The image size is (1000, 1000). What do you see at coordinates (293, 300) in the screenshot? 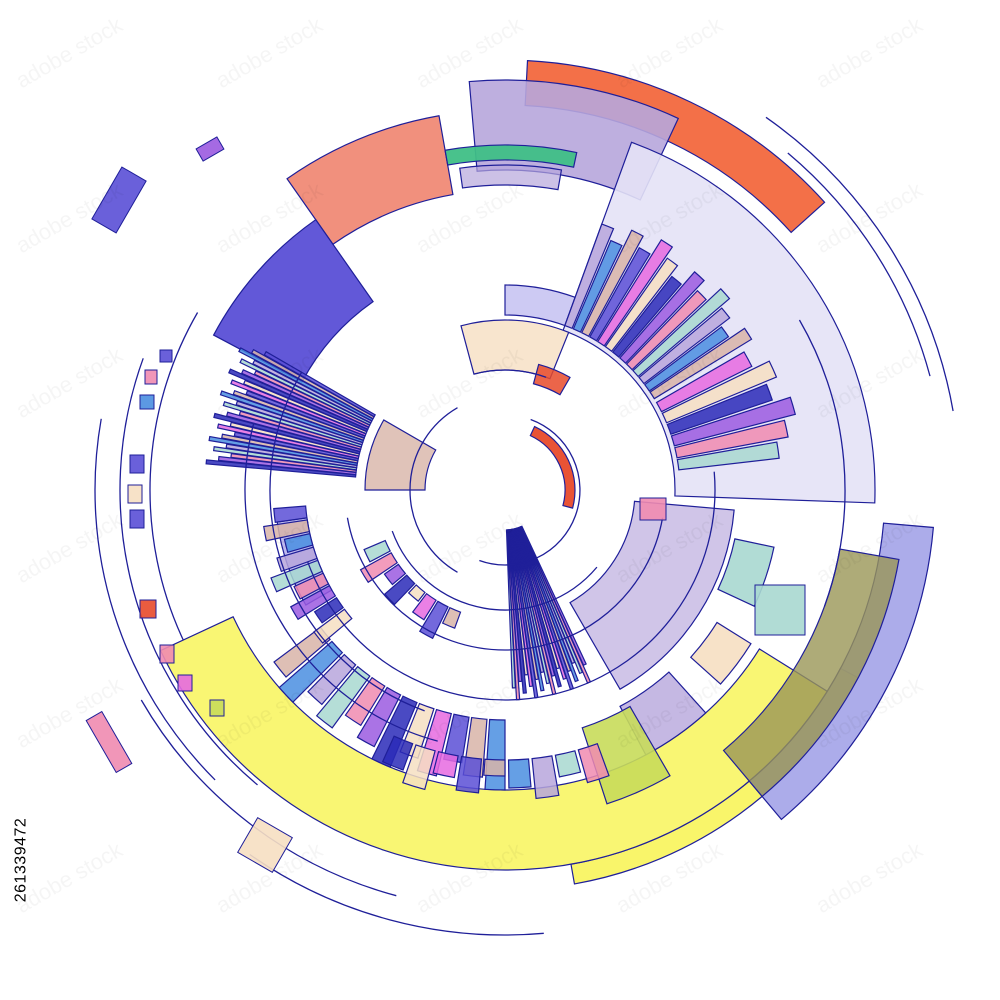
I see `indigo-band` at bounding box center [293, 300].